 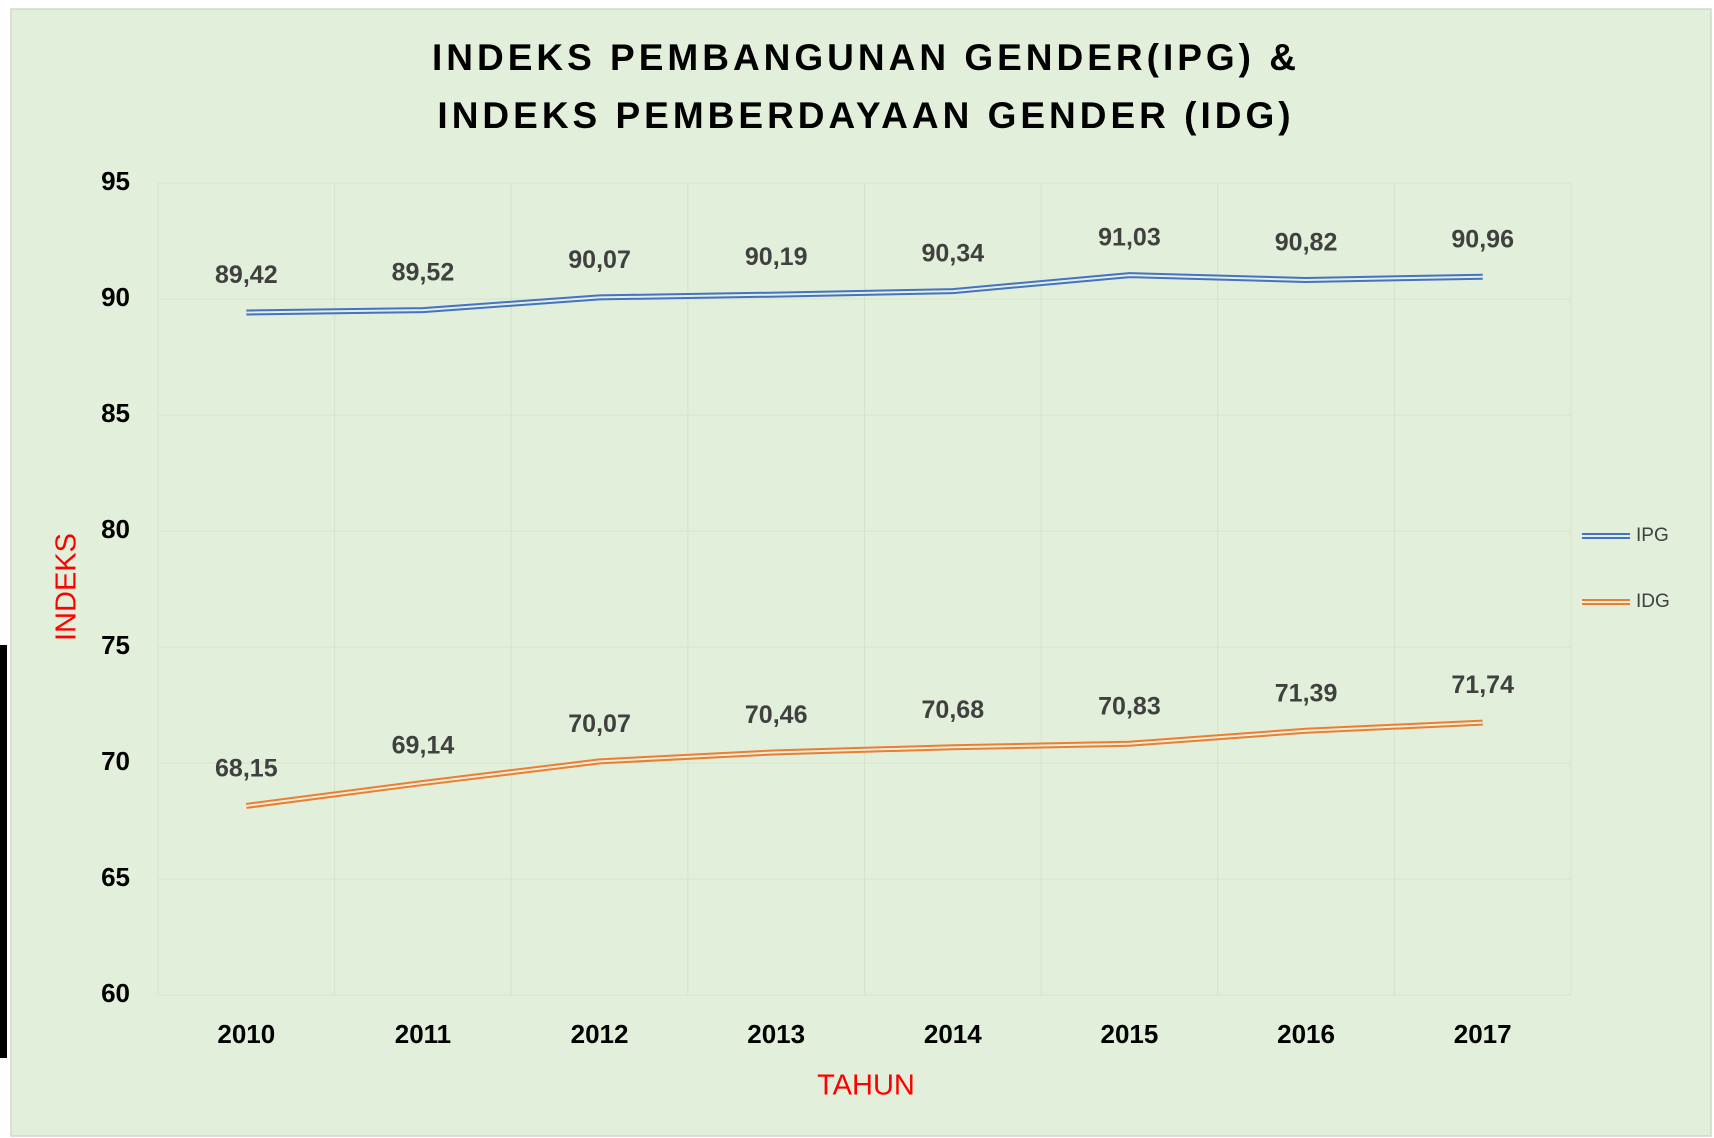 What do you see at coordinates (1130, 1034) in the screenshot?
I see `x-tick-label: 2015` at bounding box center [1130, 1034].